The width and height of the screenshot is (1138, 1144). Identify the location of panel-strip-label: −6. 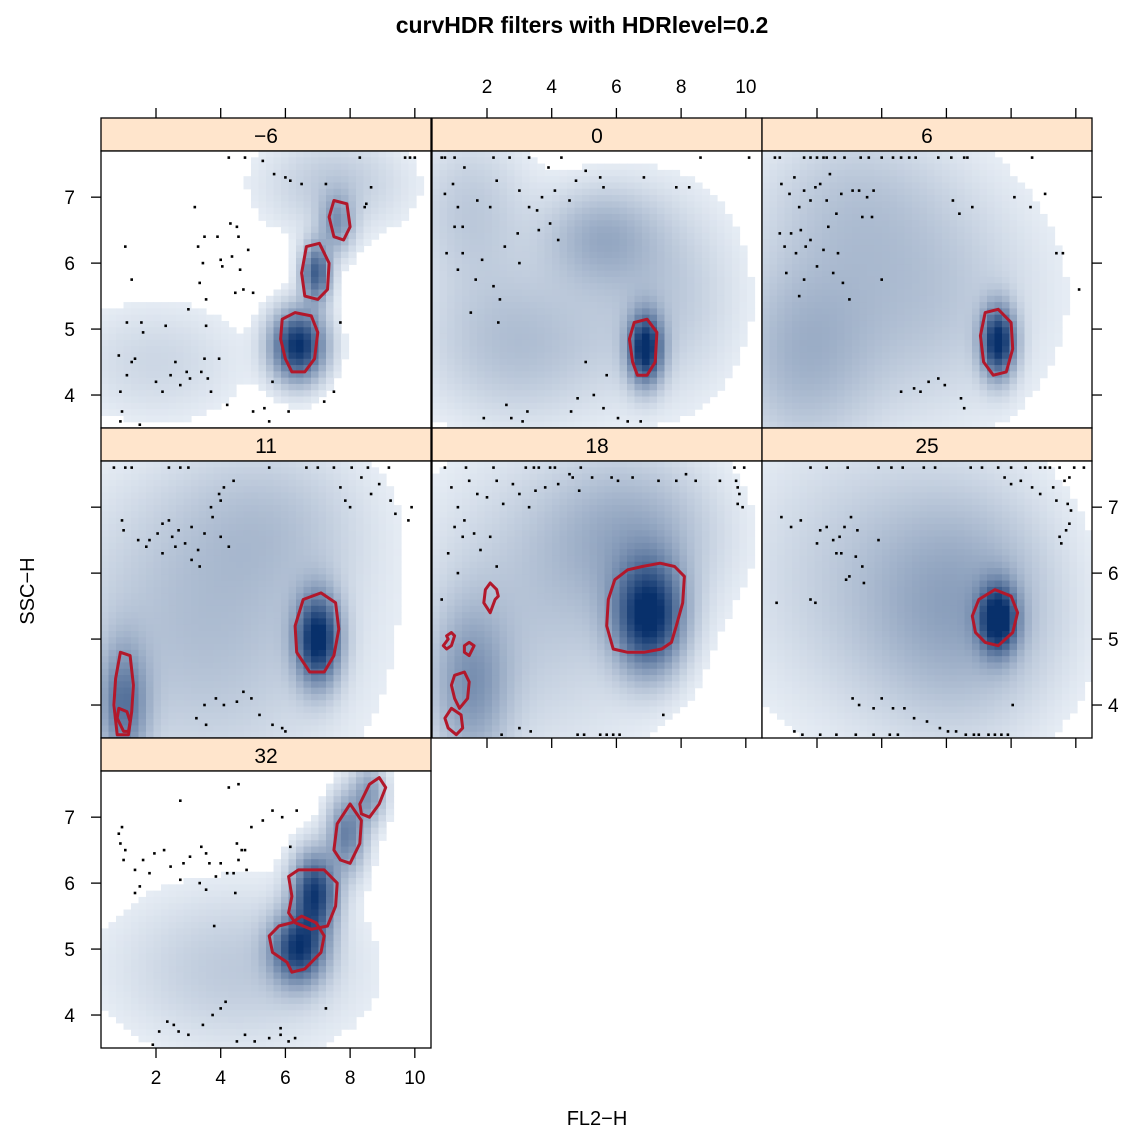
(266, 136).